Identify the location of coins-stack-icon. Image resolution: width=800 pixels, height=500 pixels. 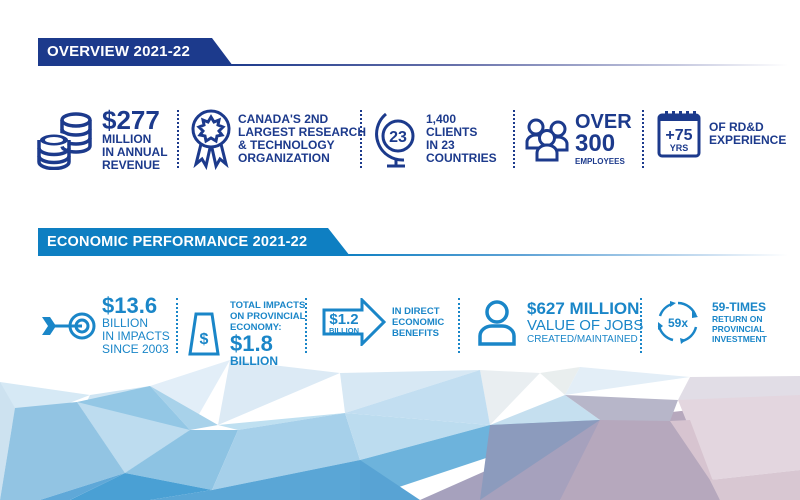
(64, 140).